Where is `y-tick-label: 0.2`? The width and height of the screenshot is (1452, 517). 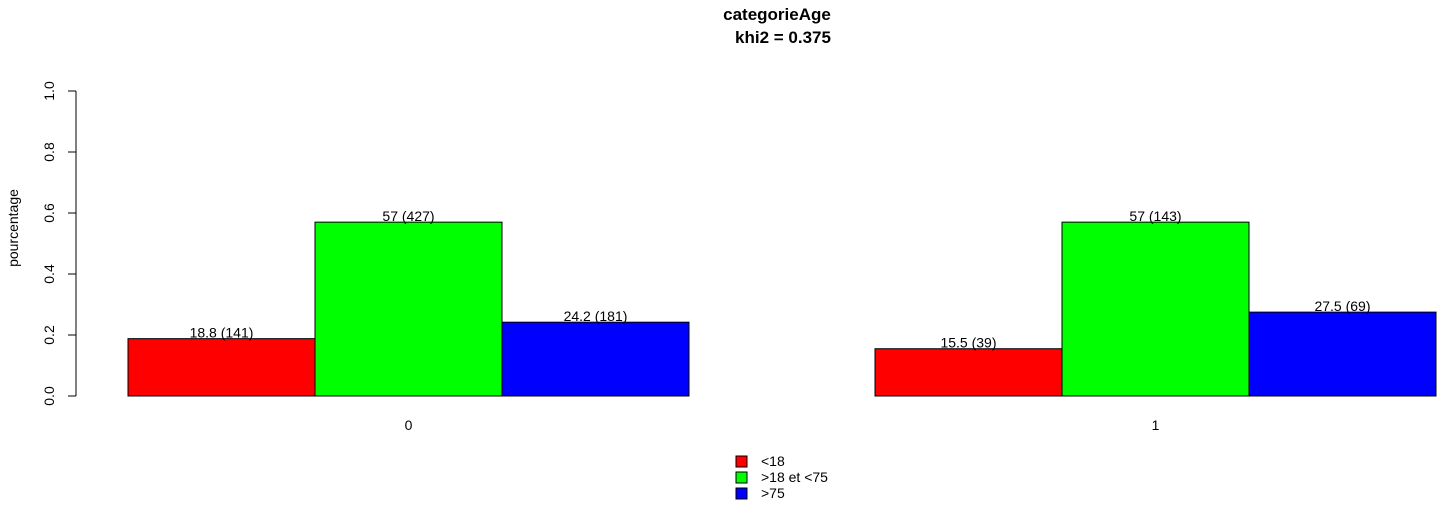
y-tick-label: 0.2 is located at coordinates (49, 335).